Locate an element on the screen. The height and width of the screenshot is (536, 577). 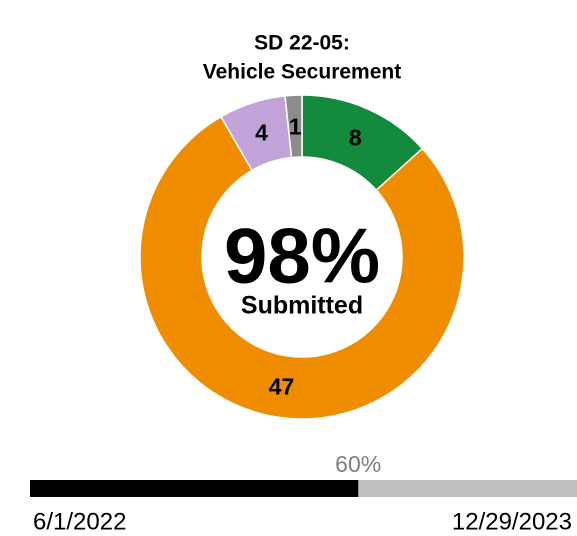
chart-title: SD 22-05: is located at coordinates (302, 43).